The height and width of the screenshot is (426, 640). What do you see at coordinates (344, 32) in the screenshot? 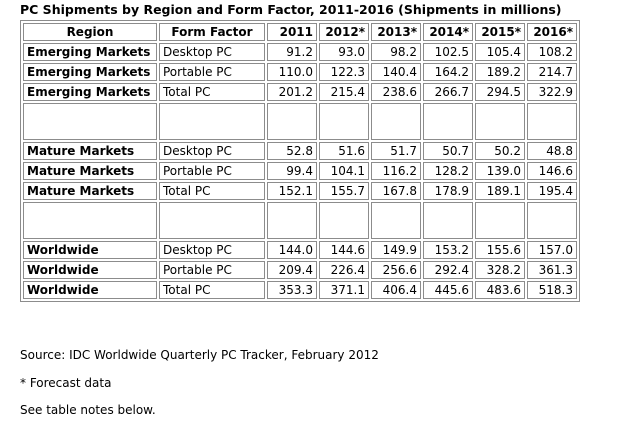
I see `column-header-2012: 2012*` at bounding box center [344, 32].